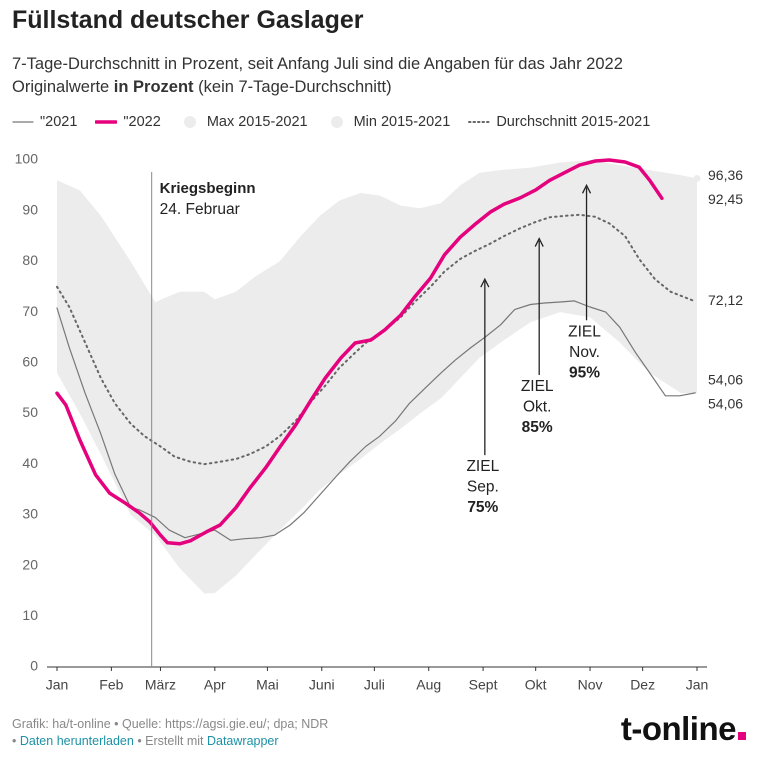 The width and height of the screenshot is (768, 763). I want to click on legend-item: Min 2015-2021, so click(388, 122).